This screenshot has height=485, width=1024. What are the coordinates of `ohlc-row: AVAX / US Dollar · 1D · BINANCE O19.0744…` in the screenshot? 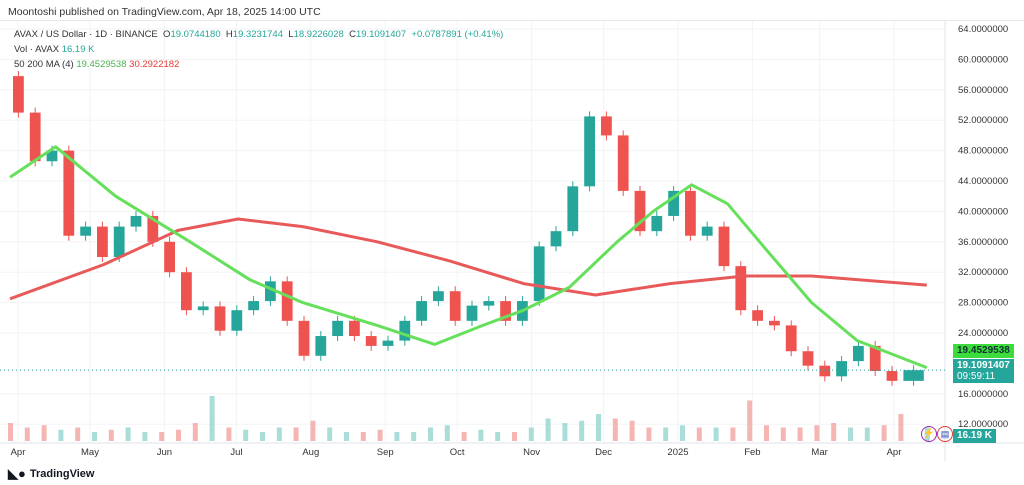 It's located at (259, 34).